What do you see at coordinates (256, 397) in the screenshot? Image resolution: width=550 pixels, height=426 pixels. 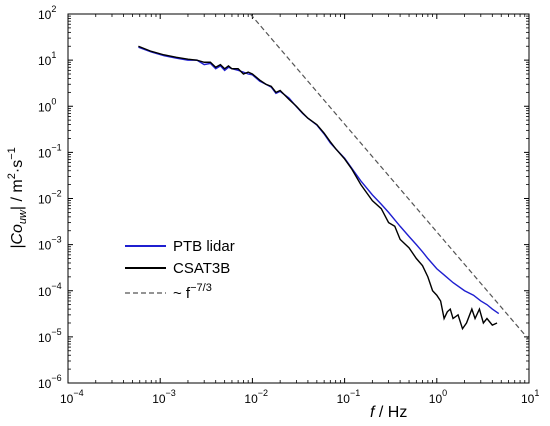 I see `x-tick-label-2: 10⁻²` at bounding box center [256, 397].